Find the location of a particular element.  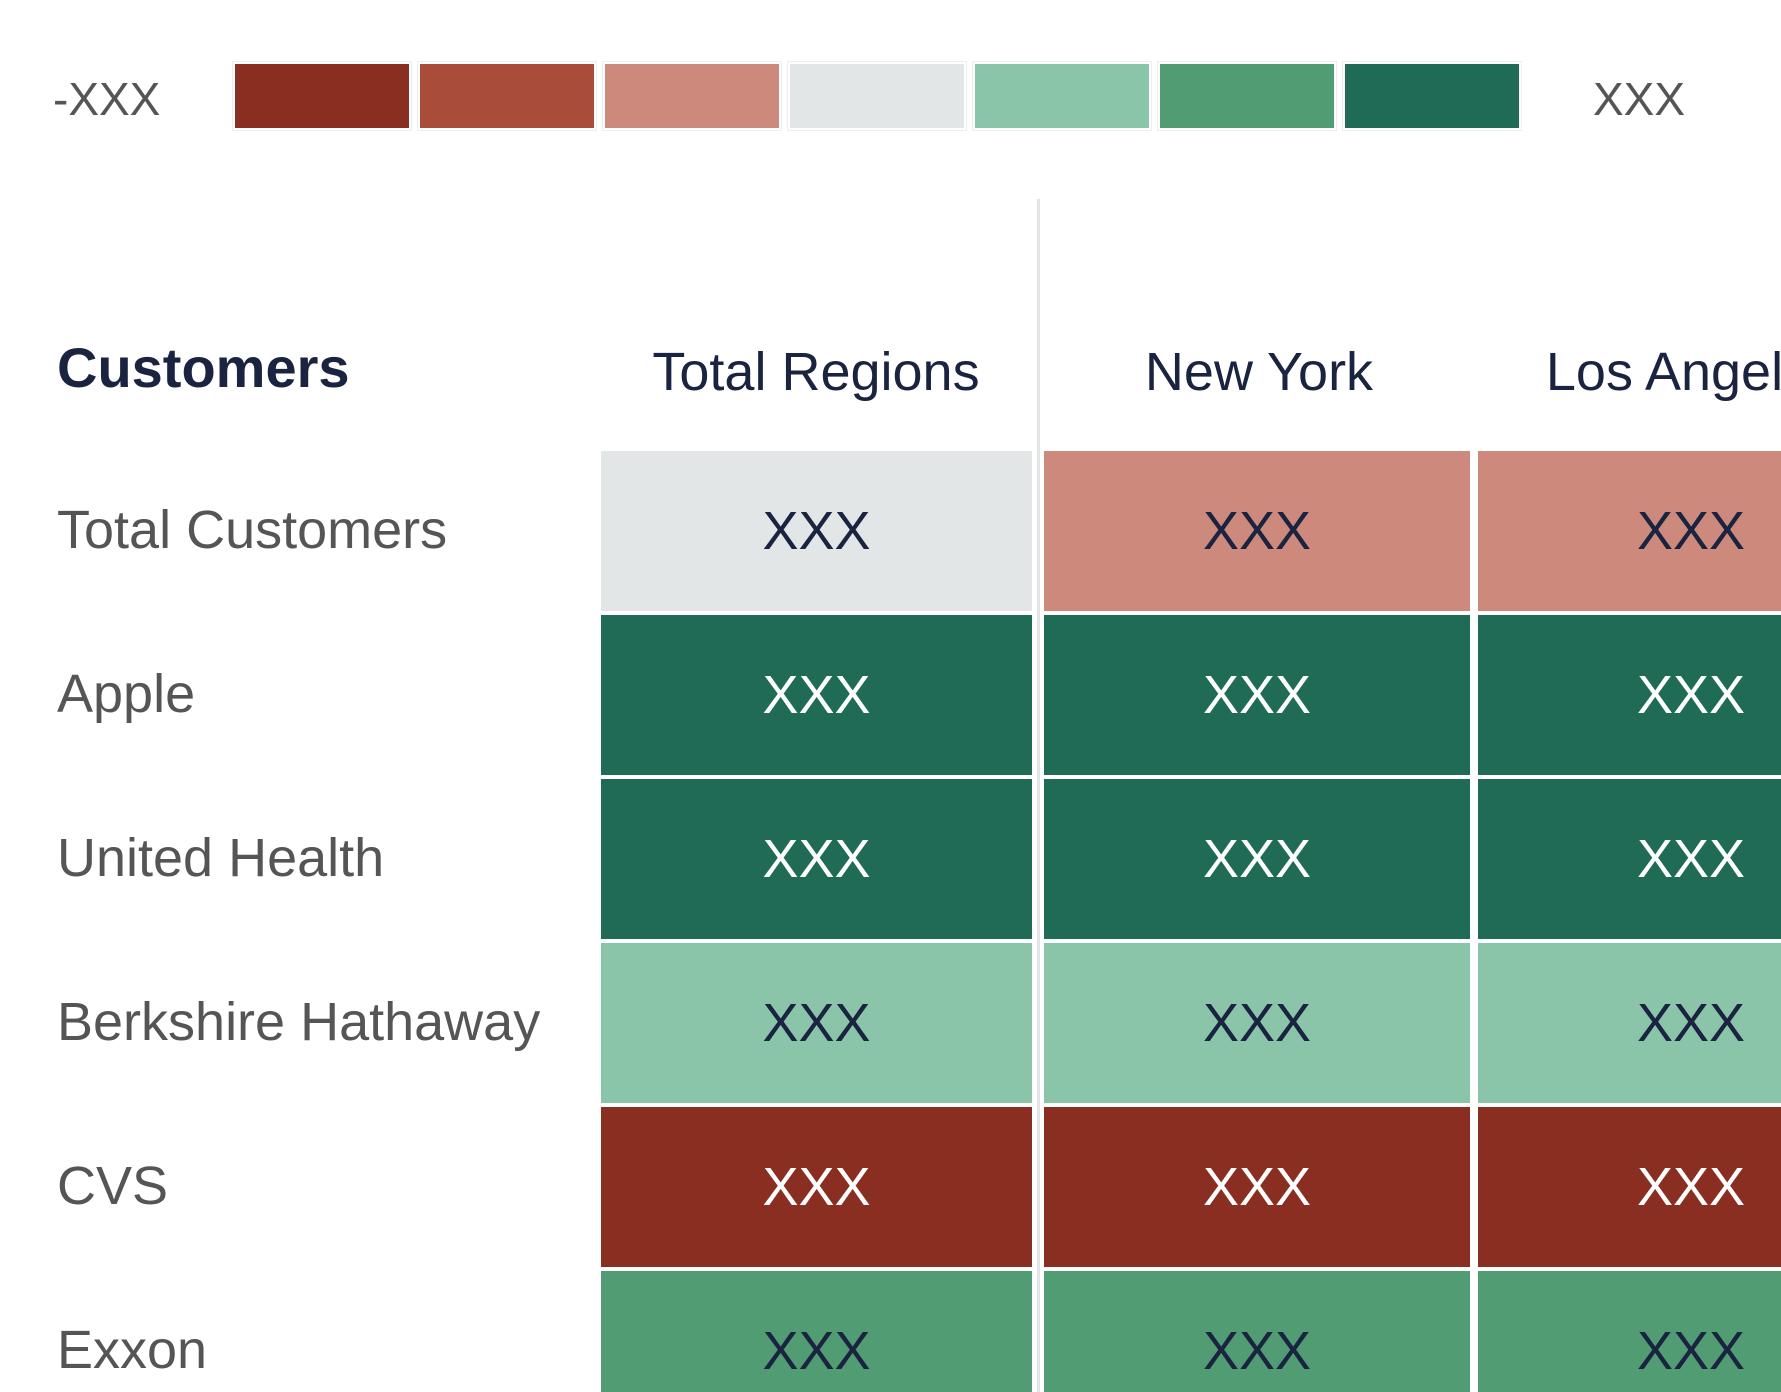

legend-min-label: -XXX is located at coordinates (107, 99).